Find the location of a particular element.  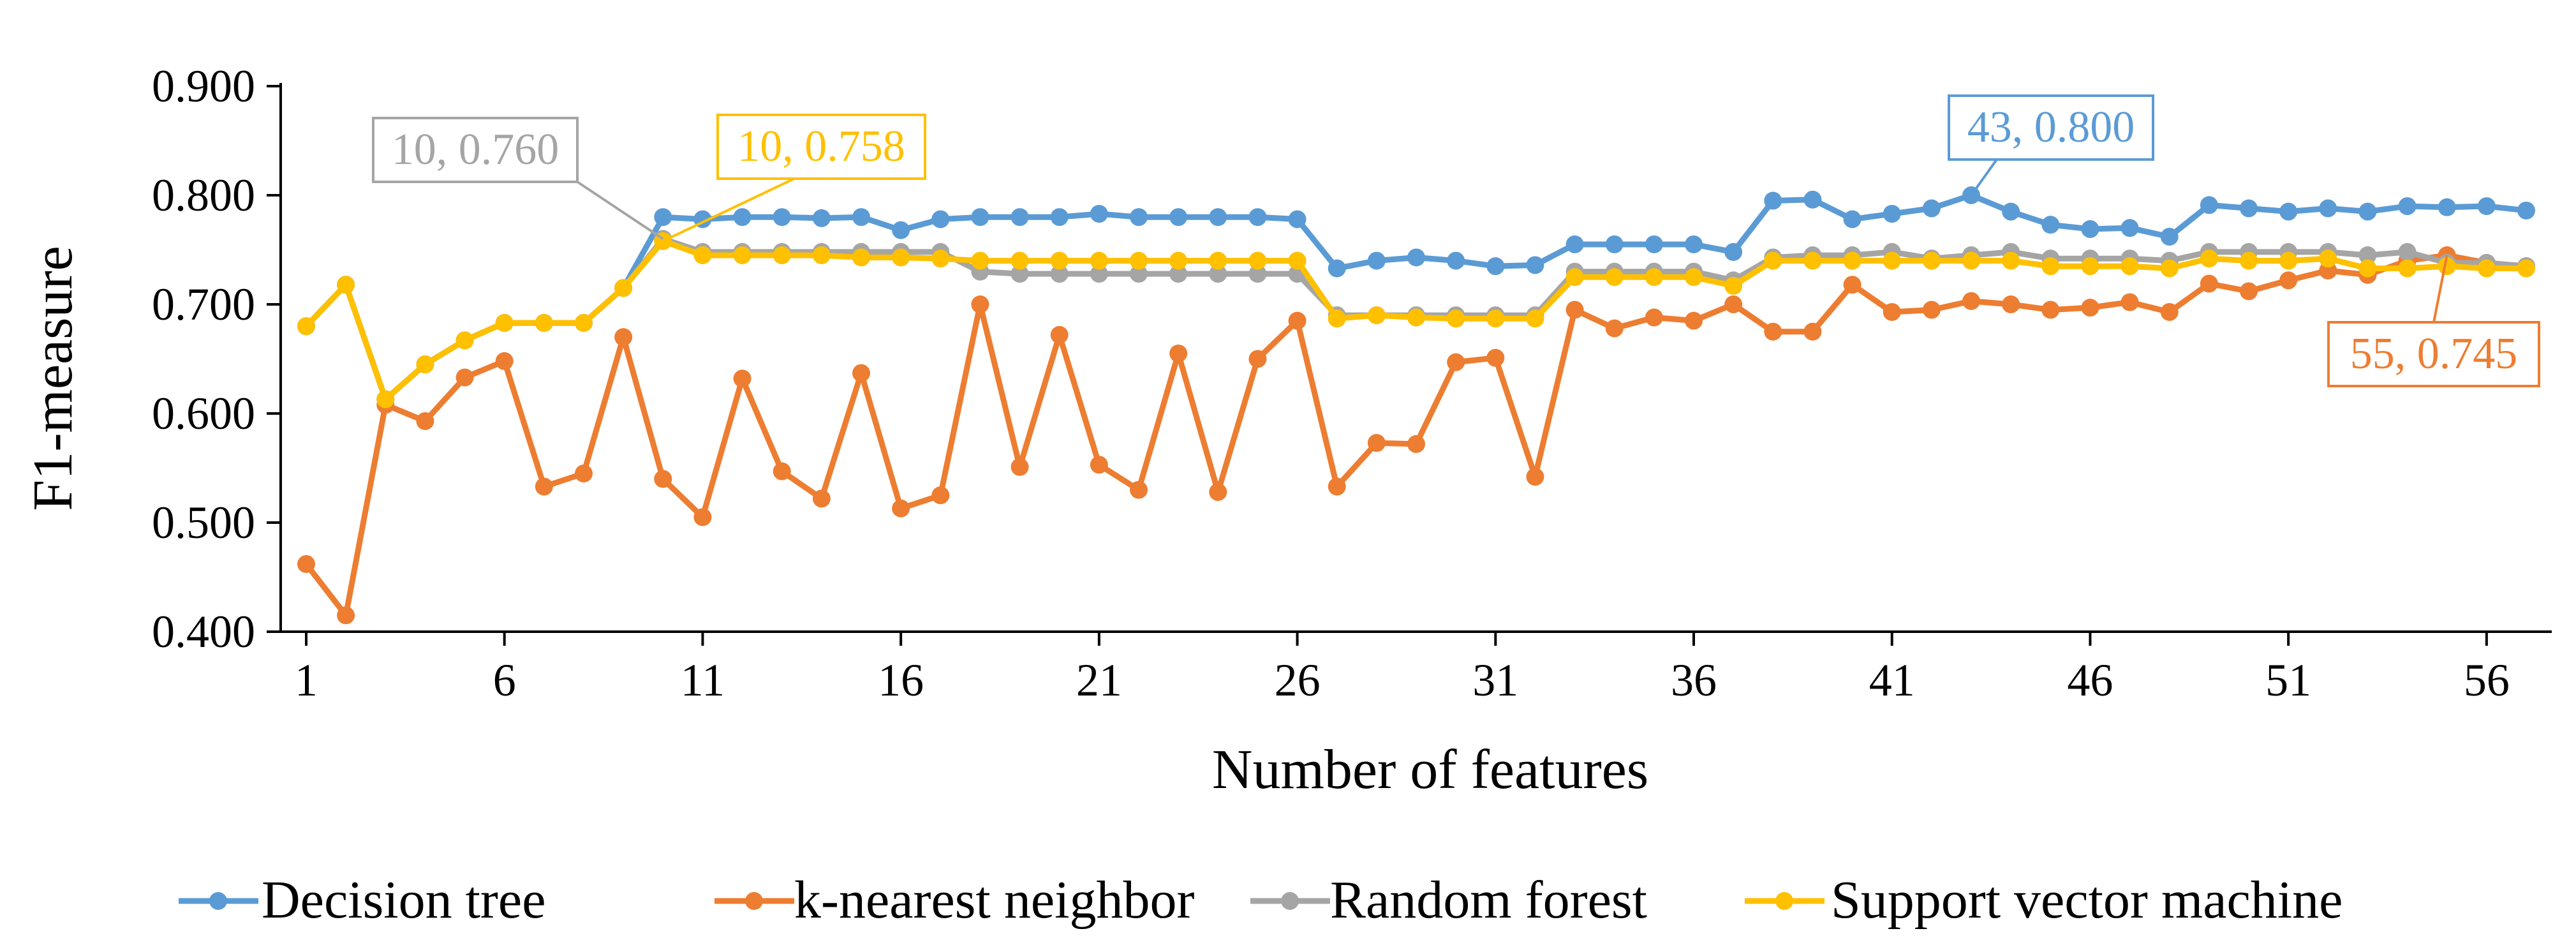

x-tick-label: 1 is located at coordinates (306, 681).